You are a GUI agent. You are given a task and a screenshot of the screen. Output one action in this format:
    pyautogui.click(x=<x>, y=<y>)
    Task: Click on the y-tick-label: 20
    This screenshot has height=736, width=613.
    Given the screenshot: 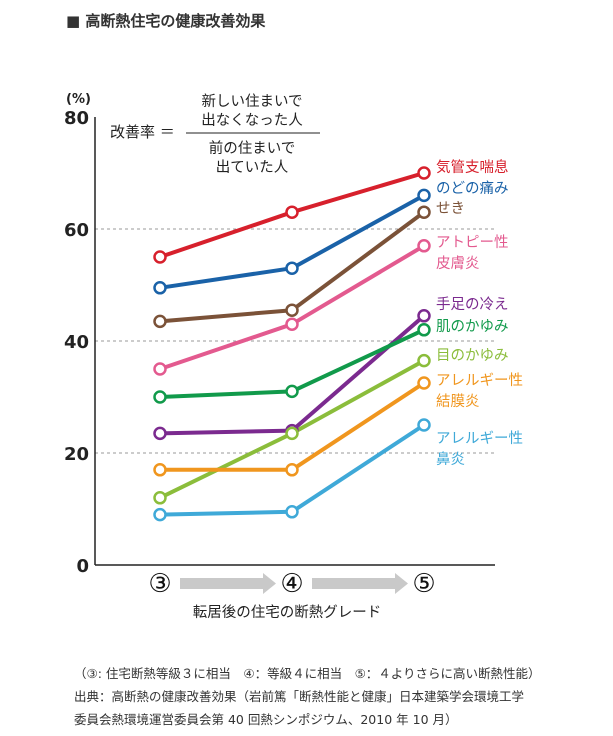 What is the action you would take?
    pyautogui.click(x=76, y=454)
    